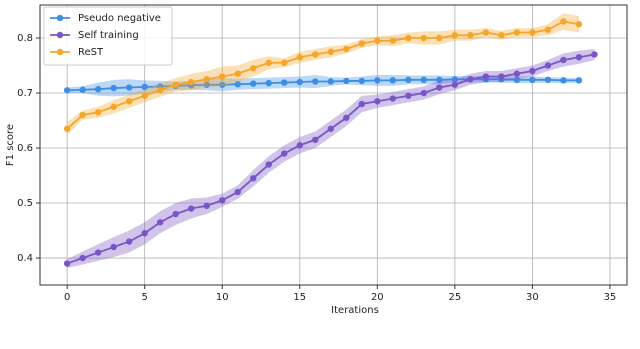  I want to click on x-tick-label: 0, so click(67, 297).